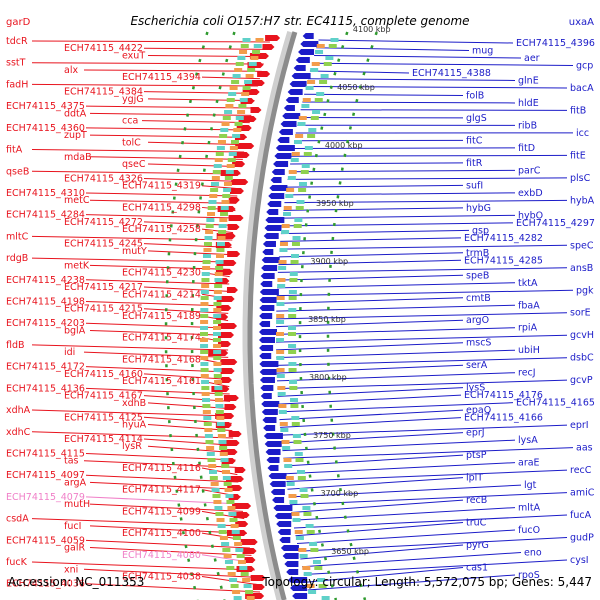 This screenshot has width=600, height=600. Describe the element at coordinates (161, 229) in the screenshot. I see `gene-label-forward: ECH74115_4258` at that location.